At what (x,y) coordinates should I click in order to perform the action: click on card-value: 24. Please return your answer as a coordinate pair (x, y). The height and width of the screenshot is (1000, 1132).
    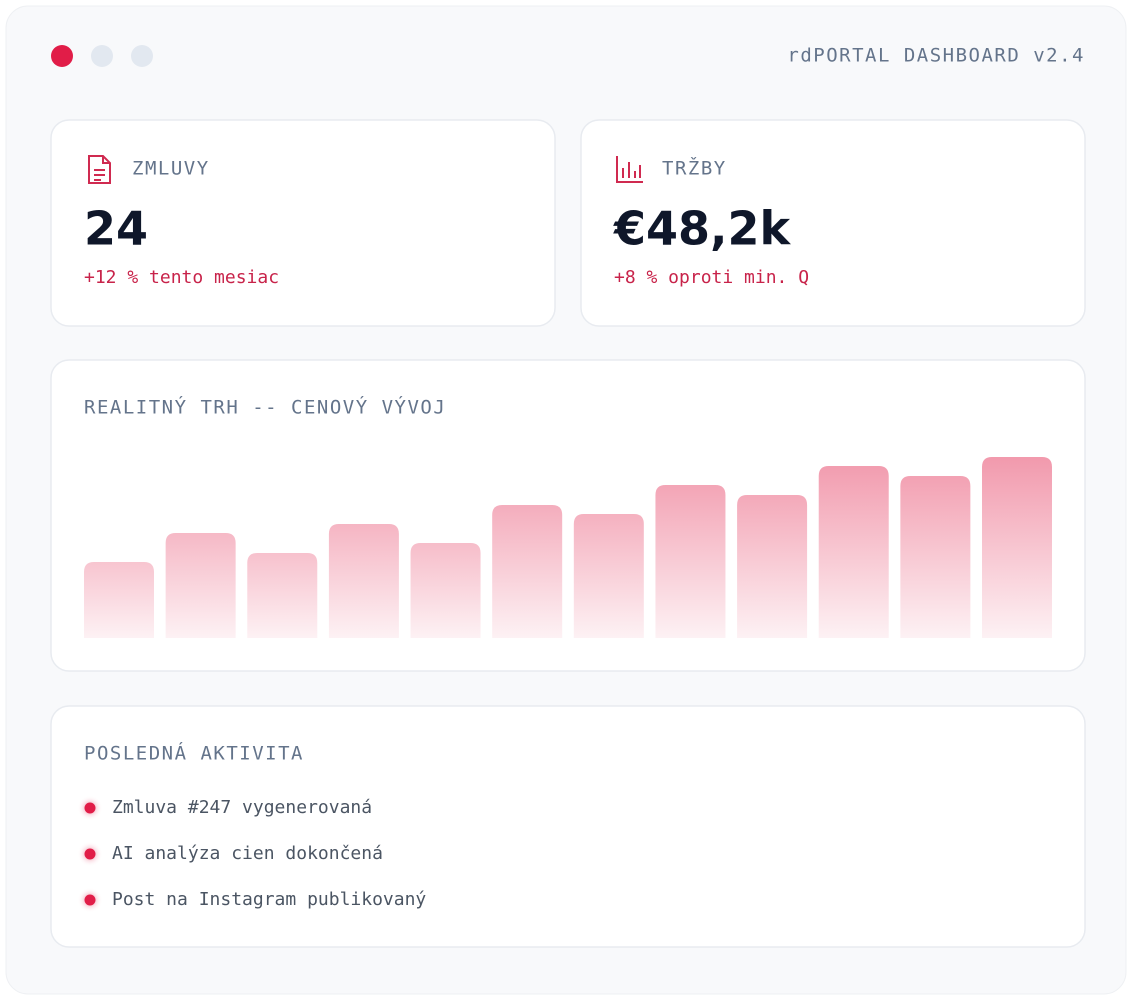
    Looking at the image, I should click on (116, 229).